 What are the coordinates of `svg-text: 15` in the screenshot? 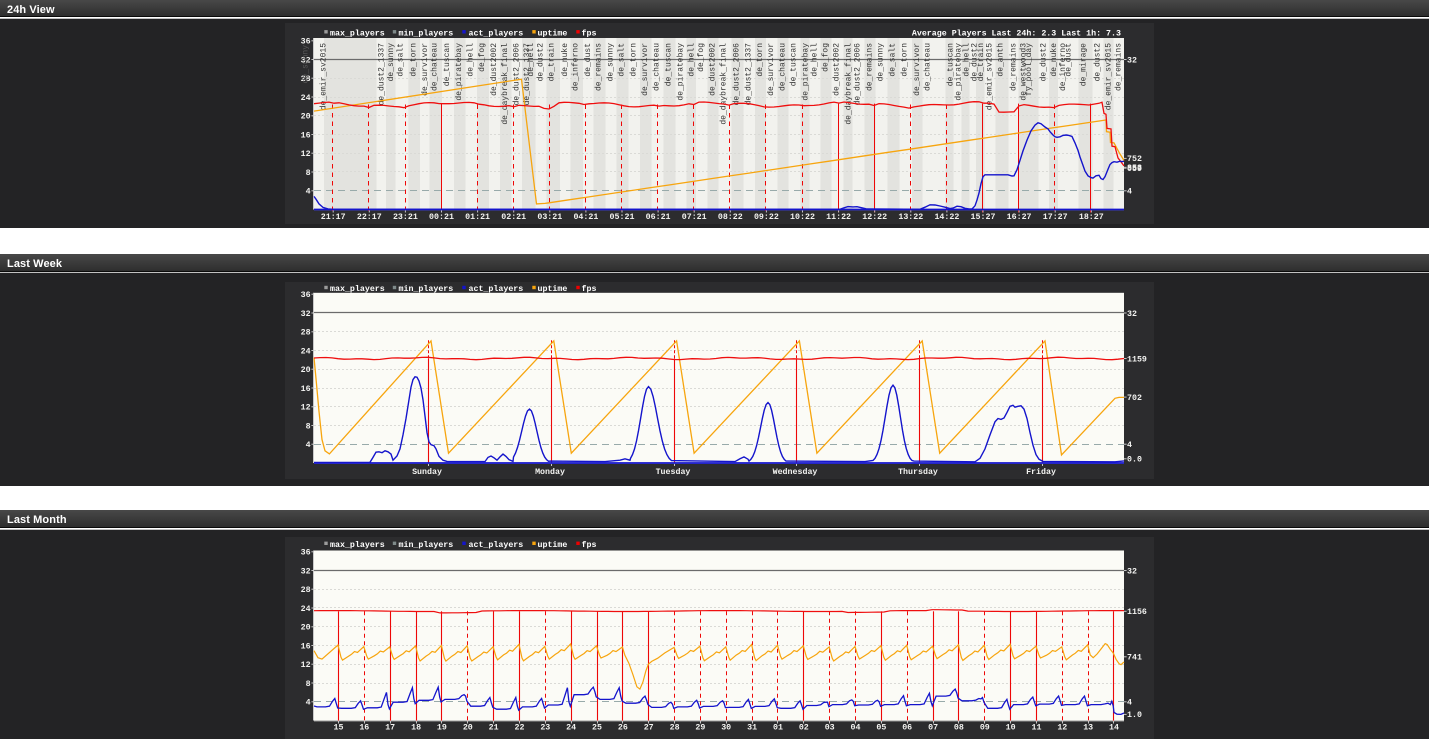 It's located at (339, 728).